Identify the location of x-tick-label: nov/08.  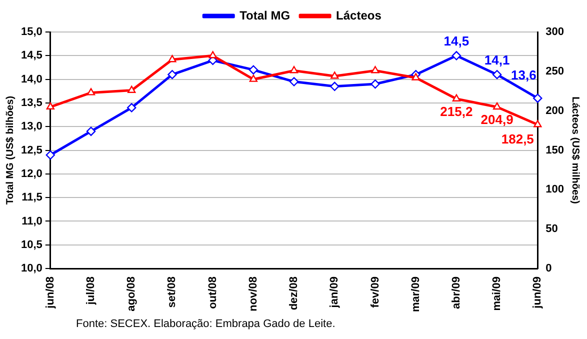
(253, 294).